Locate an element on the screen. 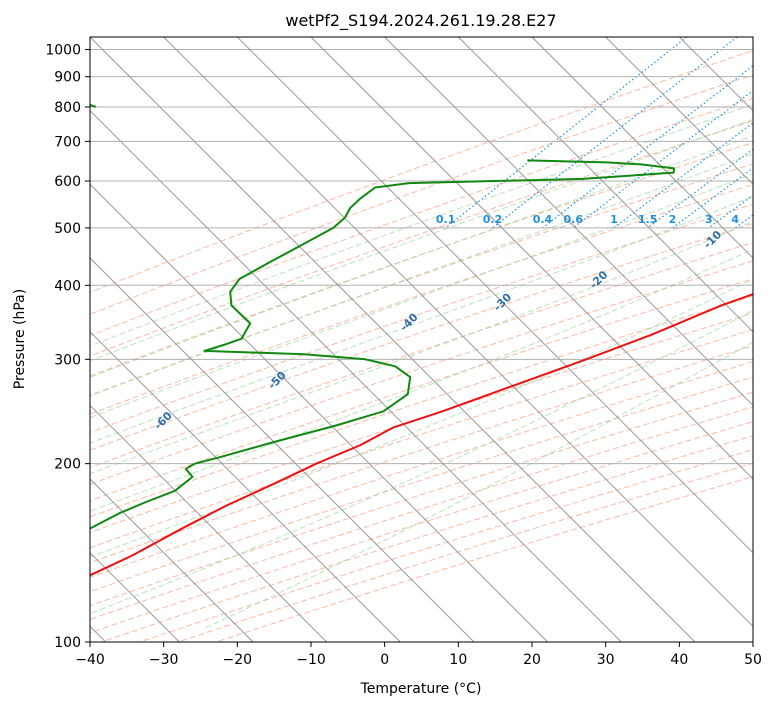  x-tick-label: 40 is located at coordinates (679, 660).